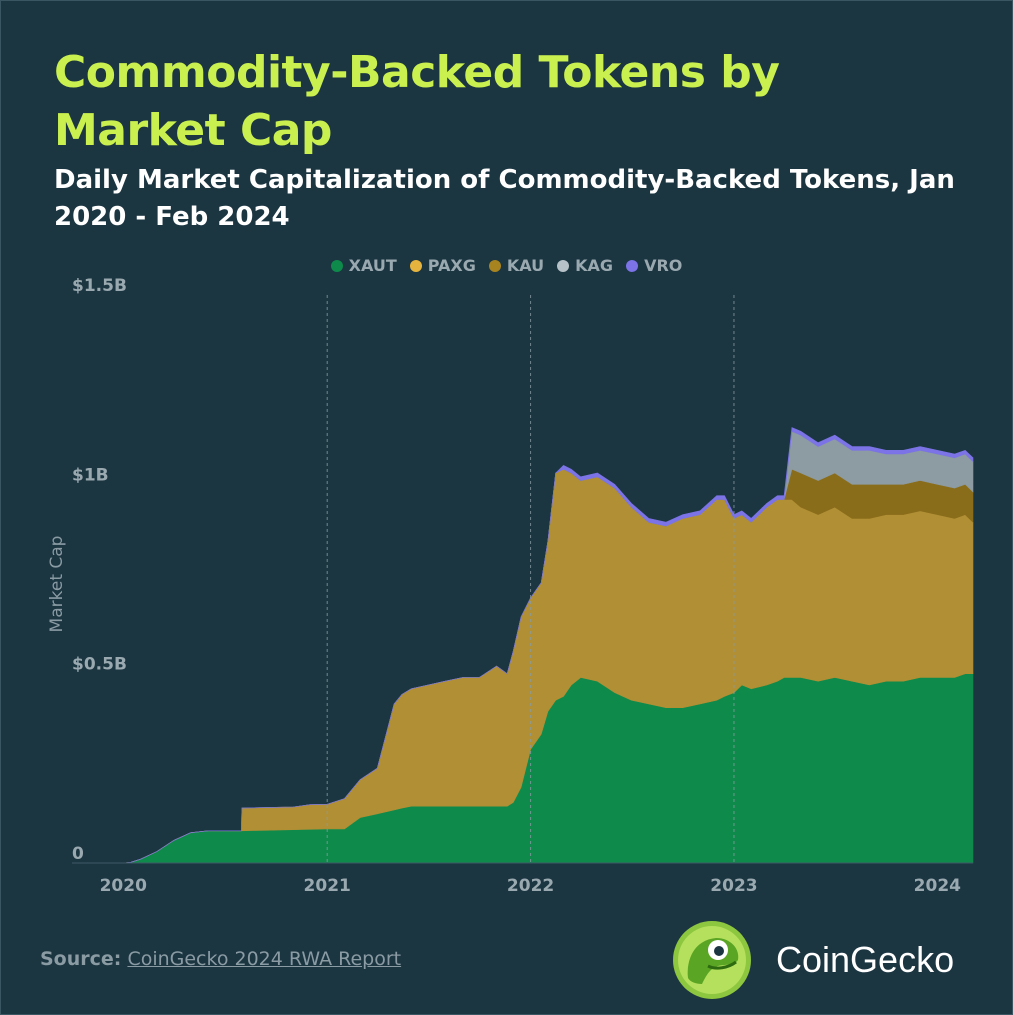 The image size is (1013, 1015). I want to click on legend-label-paxg: PAXG, so click(451, 265).